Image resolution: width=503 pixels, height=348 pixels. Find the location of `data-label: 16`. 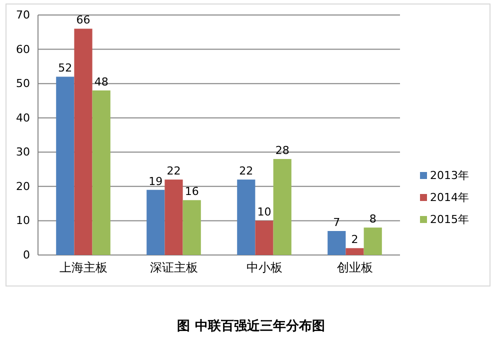

data-label: 16 is located at coordinates (191, 191).